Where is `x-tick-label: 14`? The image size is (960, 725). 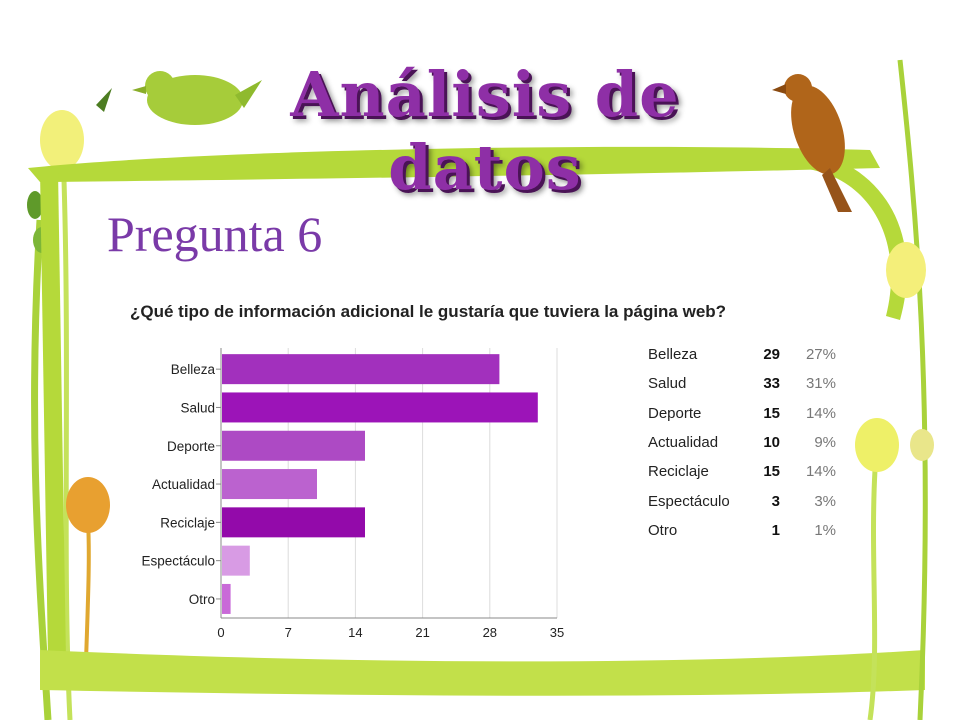 x-tick-label: 14 is located at coordinates (355, 632).